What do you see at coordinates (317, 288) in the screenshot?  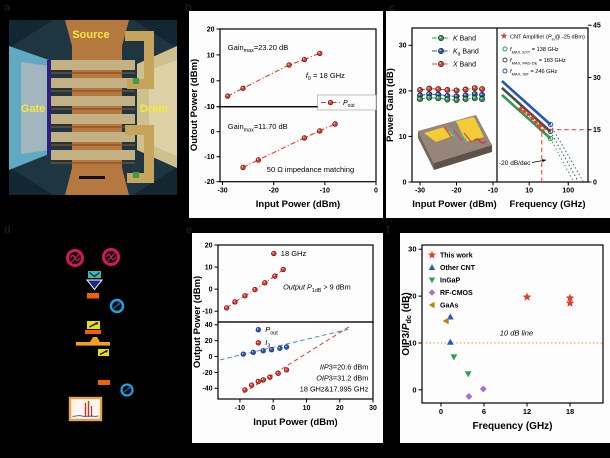 I see `svg-text: Output P1dB > 9 dBm` at bounding box center [317, 288].